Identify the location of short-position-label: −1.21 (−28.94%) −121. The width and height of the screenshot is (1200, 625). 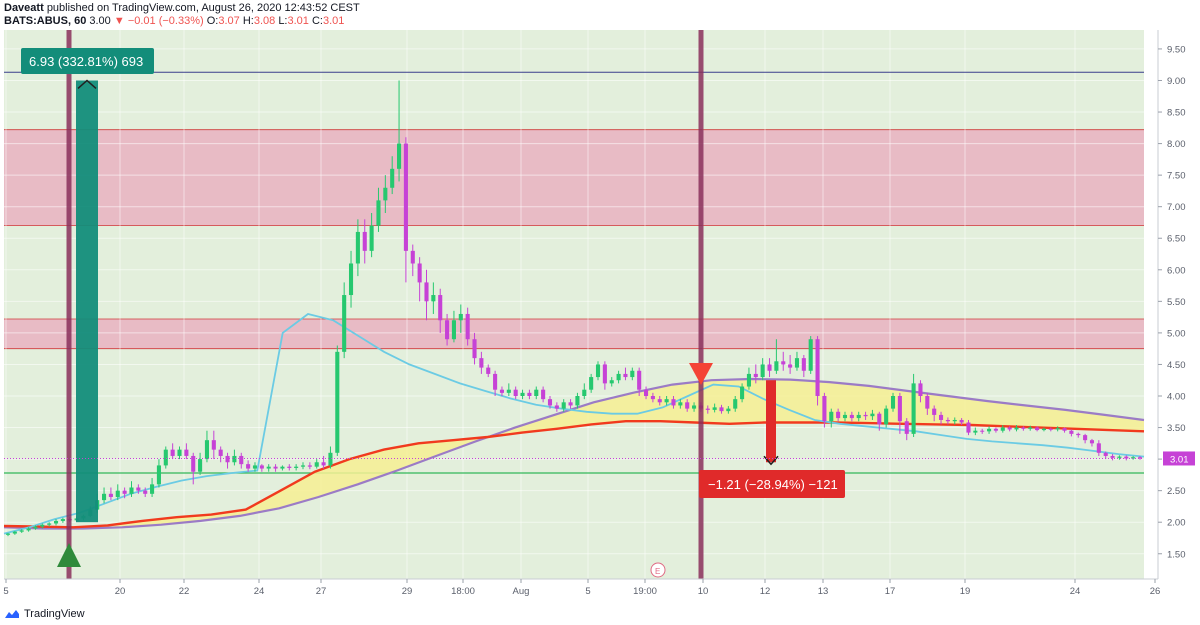
(773, 484).